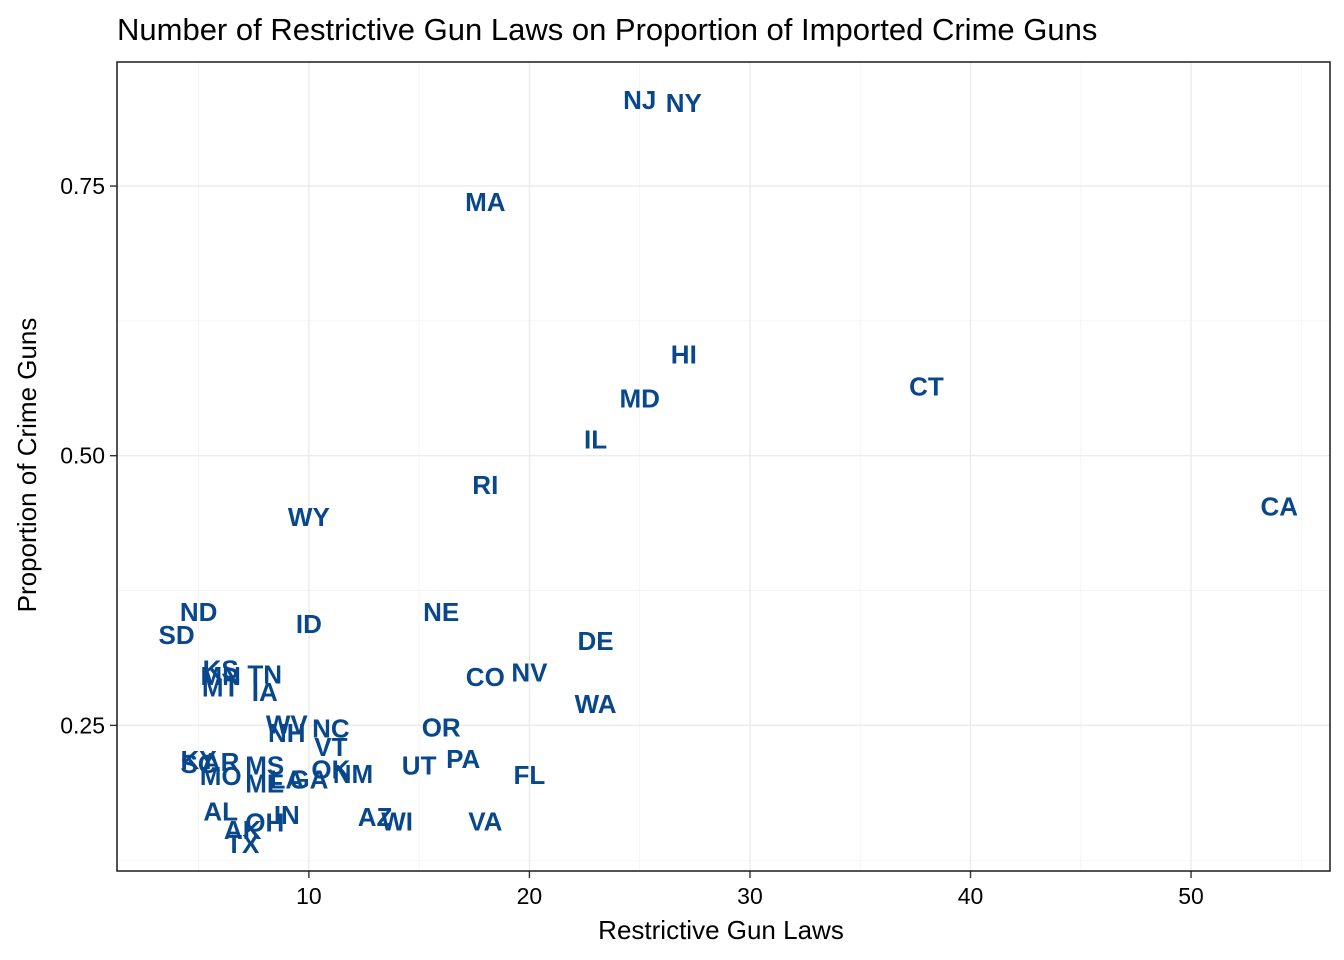  Describe the element at coordinates (375, 817) in the screenshot. I see `point-label-az: AZ` at that location.